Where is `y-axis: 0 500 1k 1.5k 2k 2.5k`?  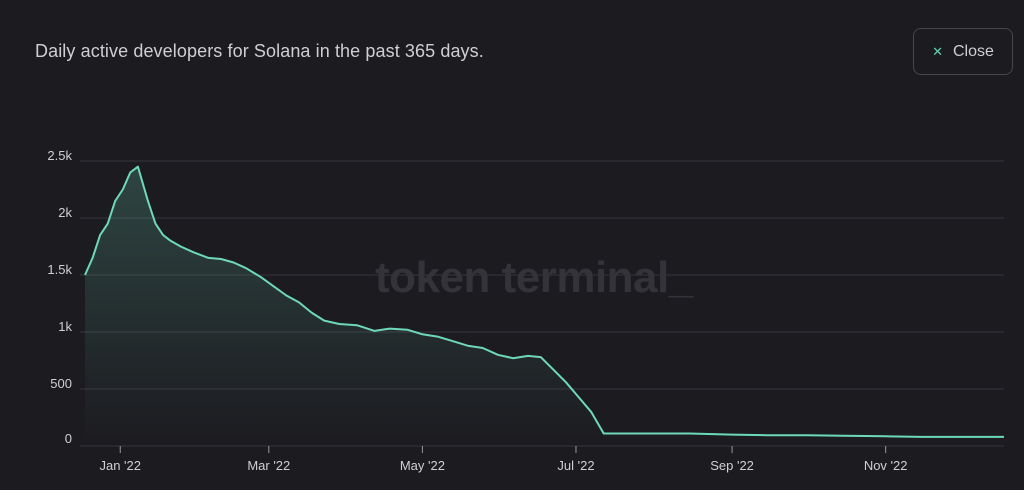
y-axis: 0 500 1k 1.5k 2k 2.5k is located at coordinates (59, 297).